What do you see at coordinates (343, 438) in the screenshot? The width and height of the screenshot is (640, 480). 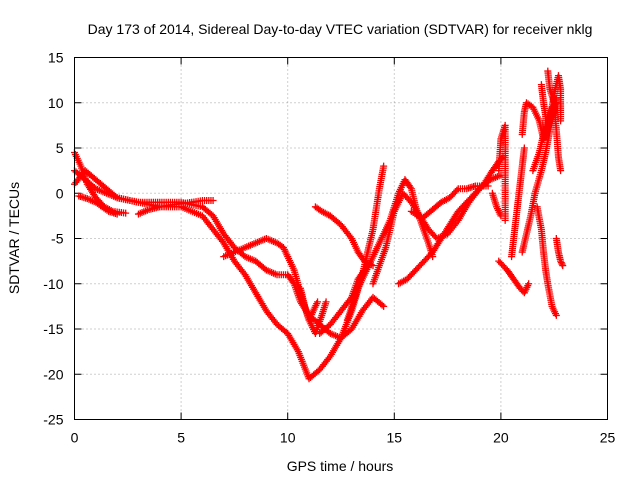 I see `x-tick-labels: 0 5 10 15 20 25` at bounding box center [343, 438].